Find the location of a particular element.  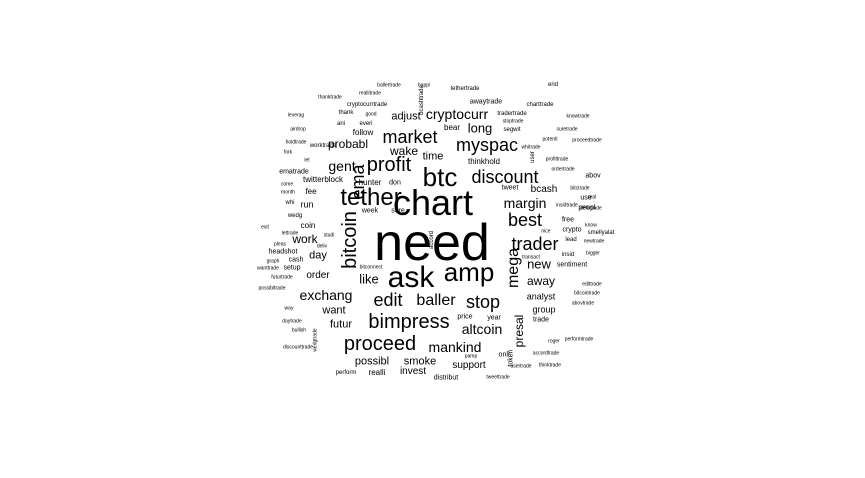

word-deliv: deliv is located at coordinates (322, 246).